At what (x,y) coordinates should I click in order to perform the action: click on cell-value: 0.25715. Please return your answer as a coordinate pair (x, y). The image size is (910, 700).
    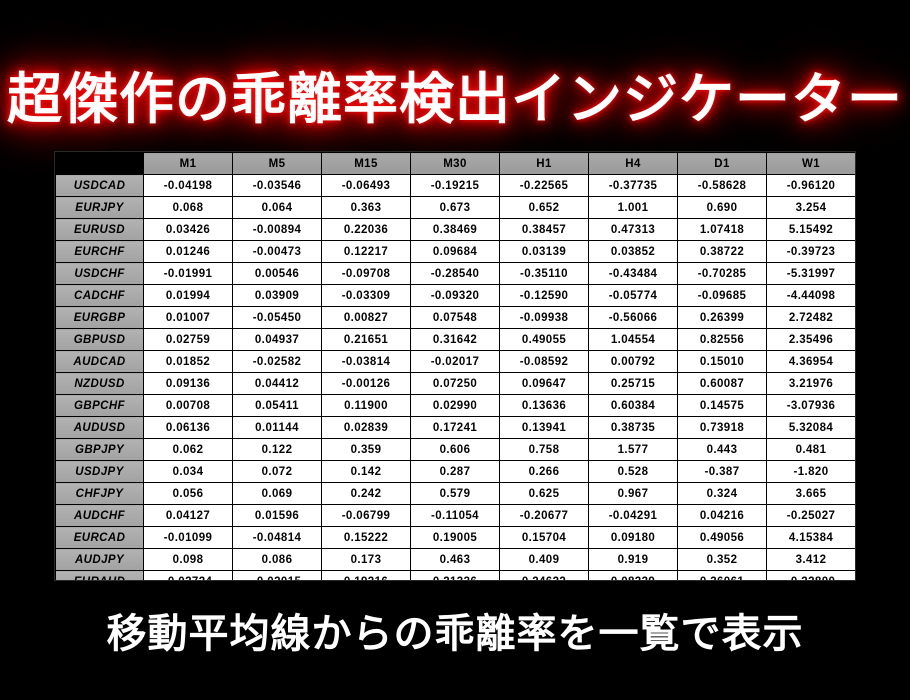
    Looking at the image, I should click on (633, 383).